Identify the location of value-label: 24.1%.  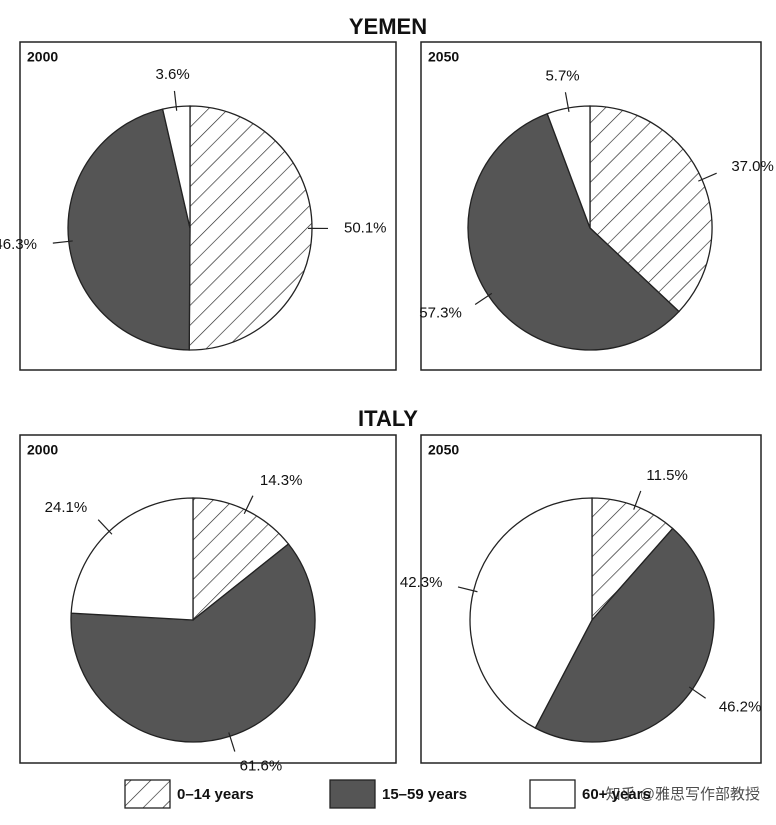
(66, 507).